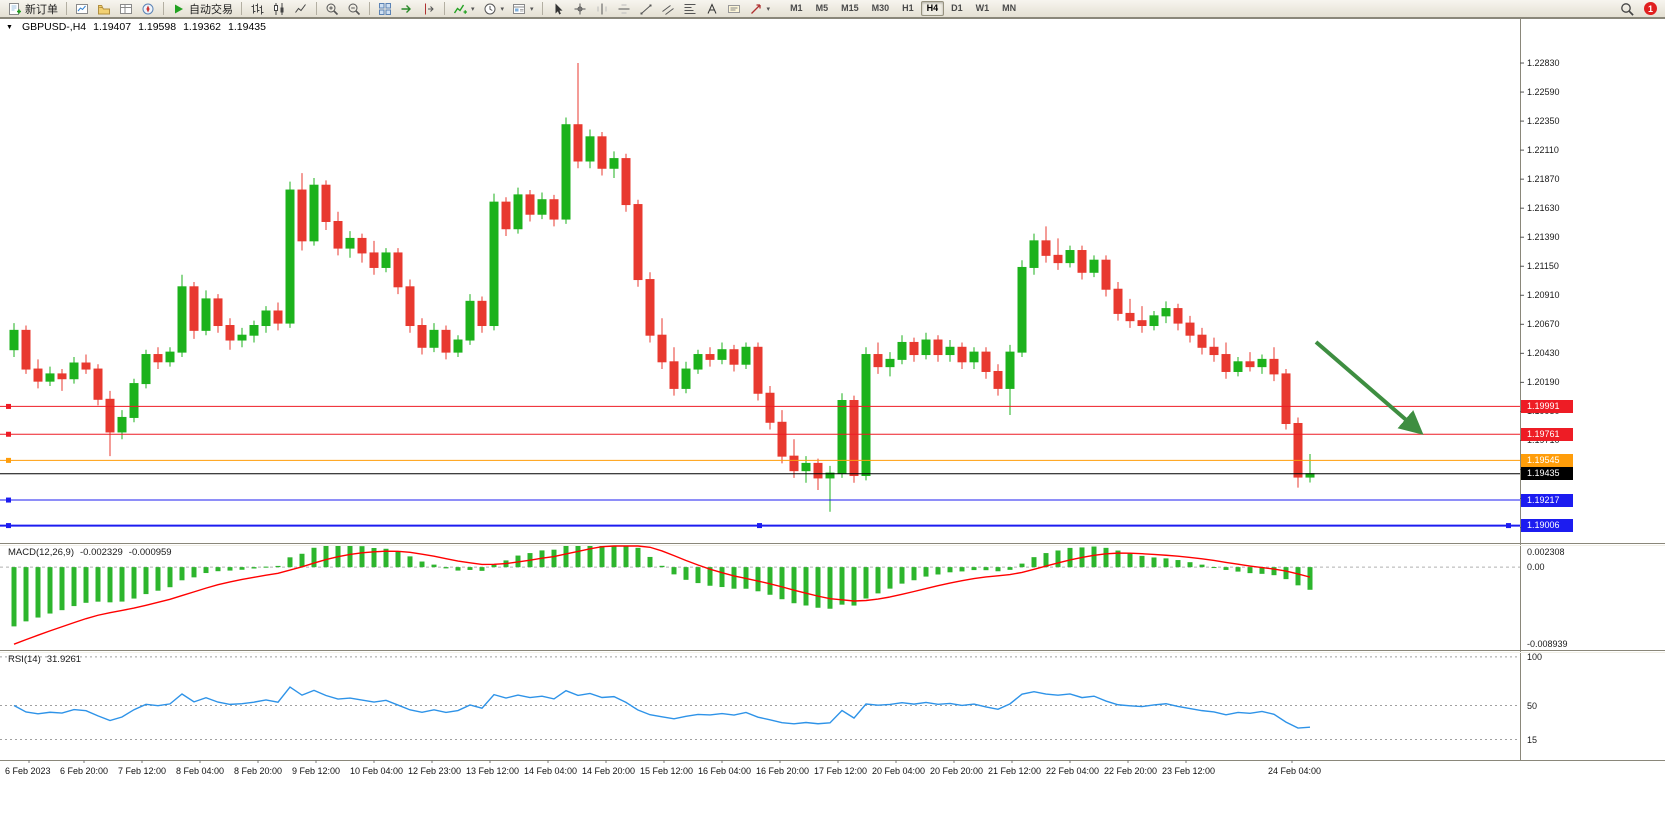 This screenshot has width=1665, height=835. I want to click on fibonacci-button, so click(690, 9).